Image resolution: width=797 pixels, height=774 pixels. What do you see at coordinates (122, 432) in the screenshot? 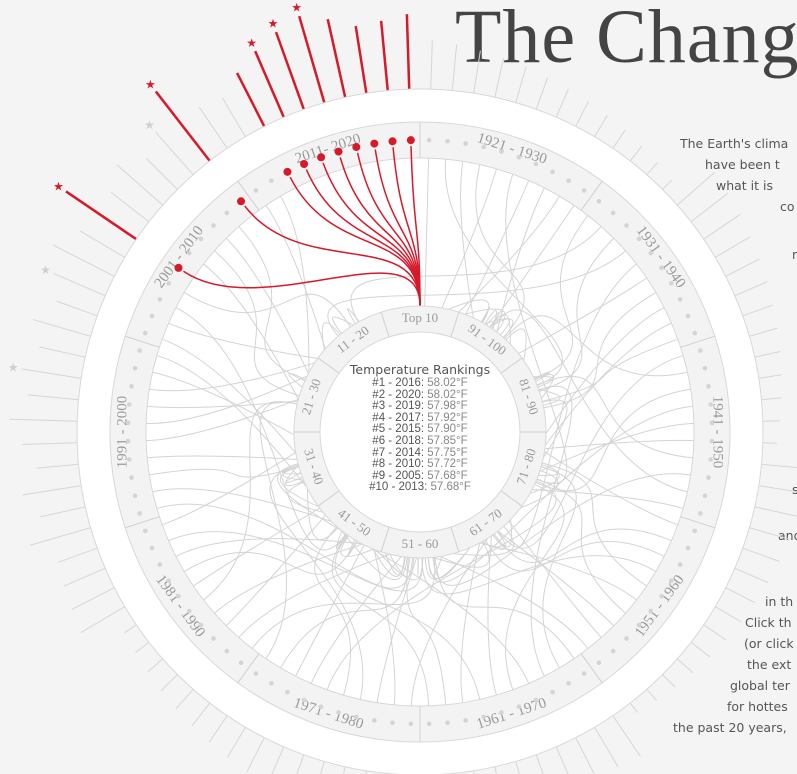
I see `decade-label: 1991 - 2000` at bounding box center [122, 432].